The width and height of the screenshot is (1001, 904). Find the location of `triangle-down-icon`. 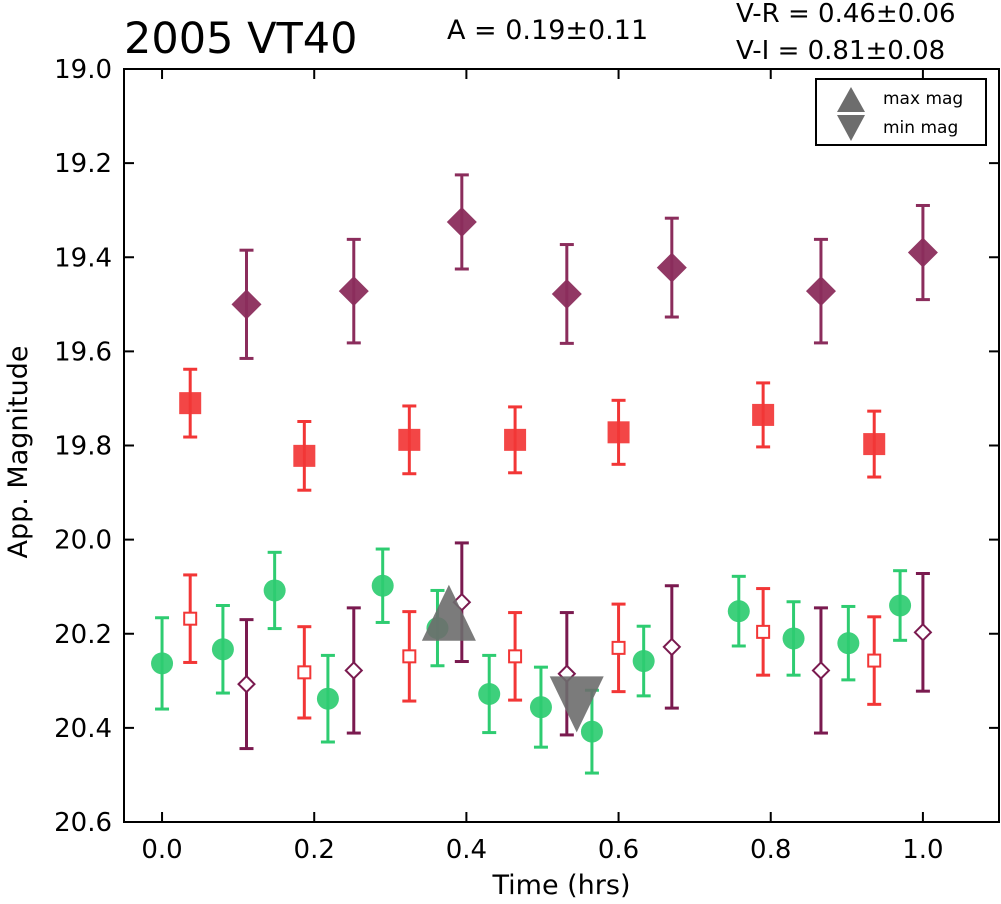

triangle-down-icon is located at coordinates (851, 128).